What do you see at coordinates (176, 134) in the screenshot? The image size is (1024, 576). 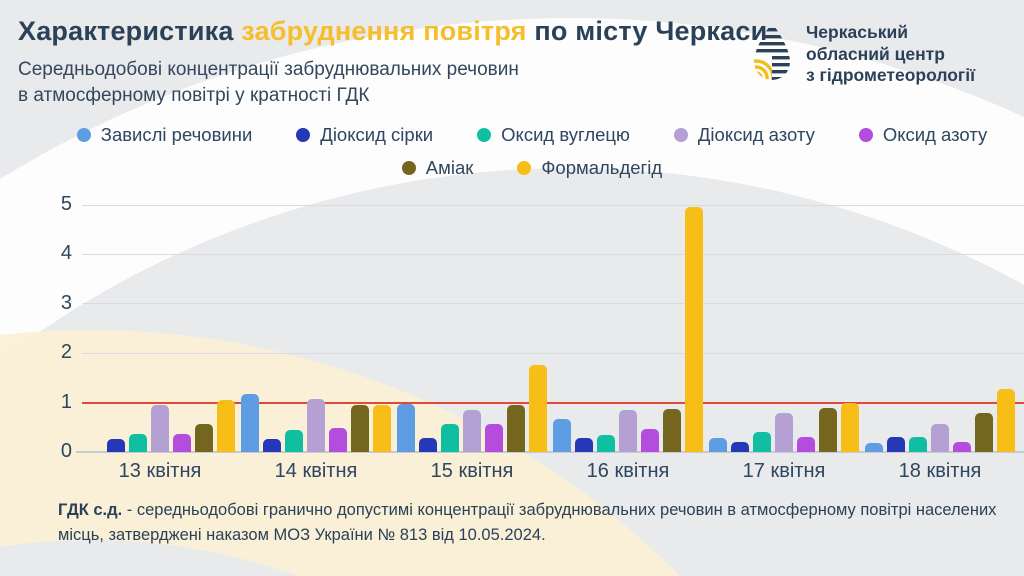 I see `legend-label: Завислі речовини` at bounding box center [176, 134].